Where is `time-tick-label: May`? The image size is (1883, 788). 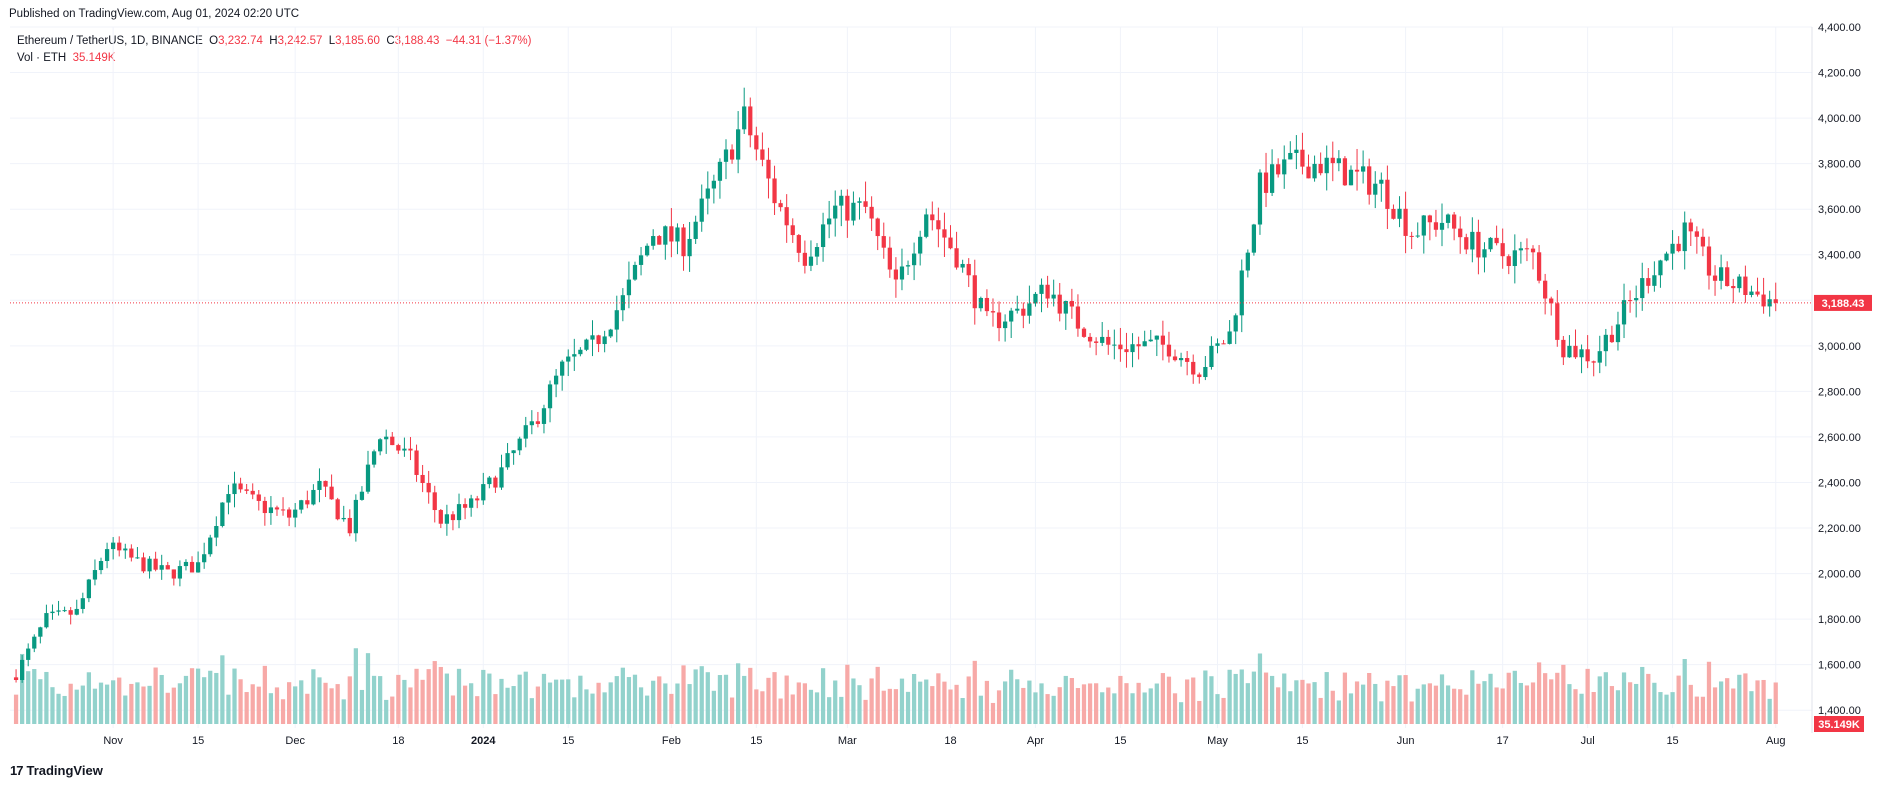 time-tick-label: May is located at coordinates (1217, 741).